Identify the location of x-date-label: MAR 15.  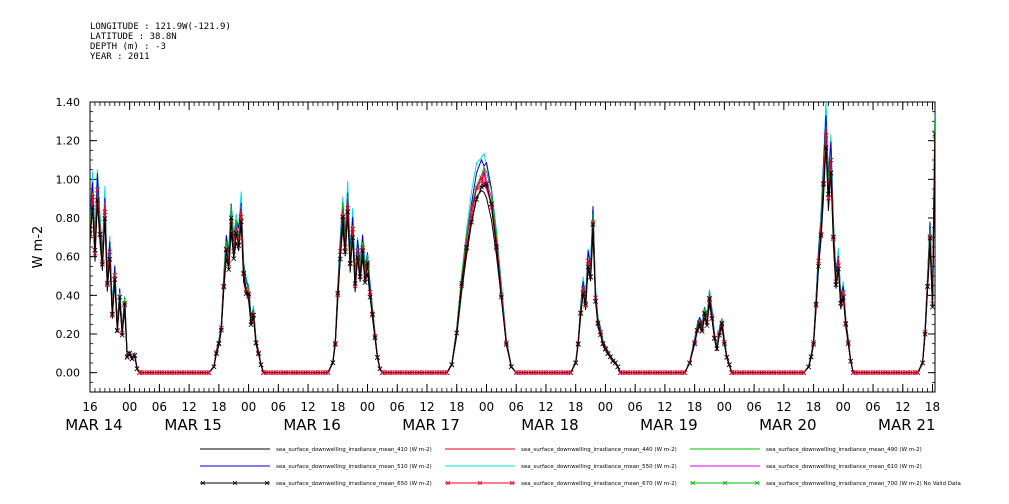
(192, 425).